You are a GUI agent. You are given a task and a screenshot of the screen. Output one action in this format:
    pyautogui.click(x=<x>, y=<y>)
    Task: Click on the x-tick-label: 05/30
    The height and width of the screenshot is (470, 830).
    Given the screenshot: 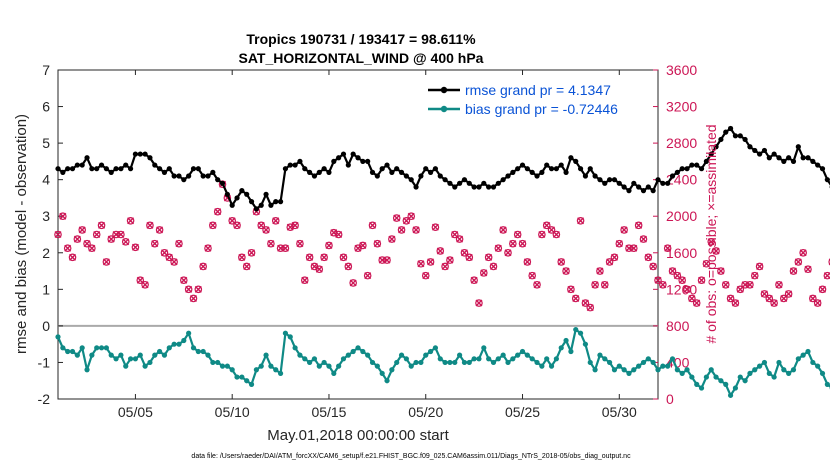 What is the action you would take?
    pyautogui.click(x=619, y=412)
    